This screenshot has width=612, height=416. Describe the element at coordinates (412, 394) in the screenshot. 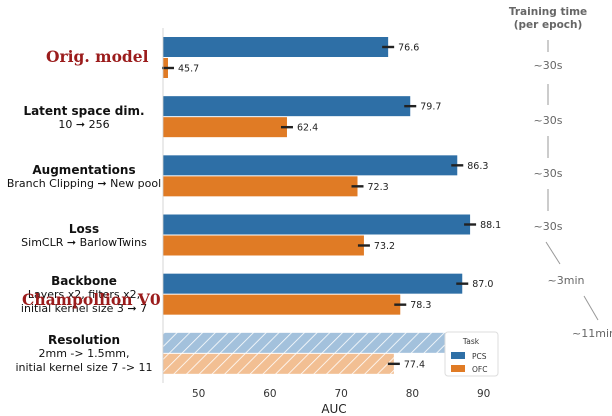

I see `x-tick-80: 80` at that location.